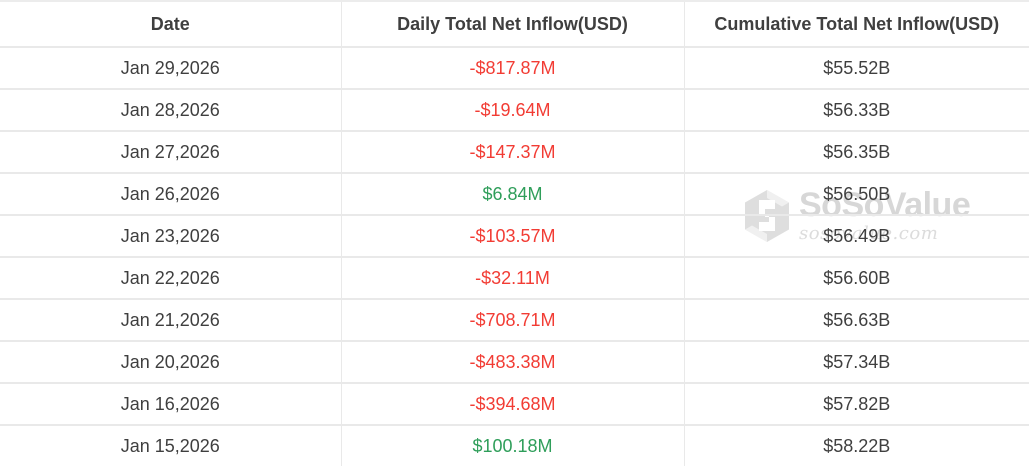 This screenshot has height=466, width=1029. I want to click on table-row: Jan 15,2026 $100.18M $58.22B, so click(514, 445).